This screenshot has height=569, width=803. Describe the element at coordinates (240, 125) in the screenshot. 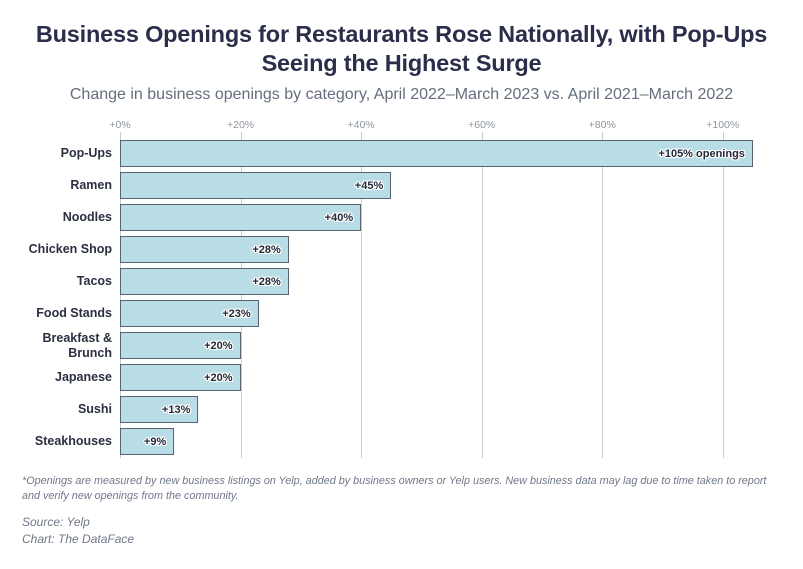

I see `axis-tick-label: +20%` at that location.